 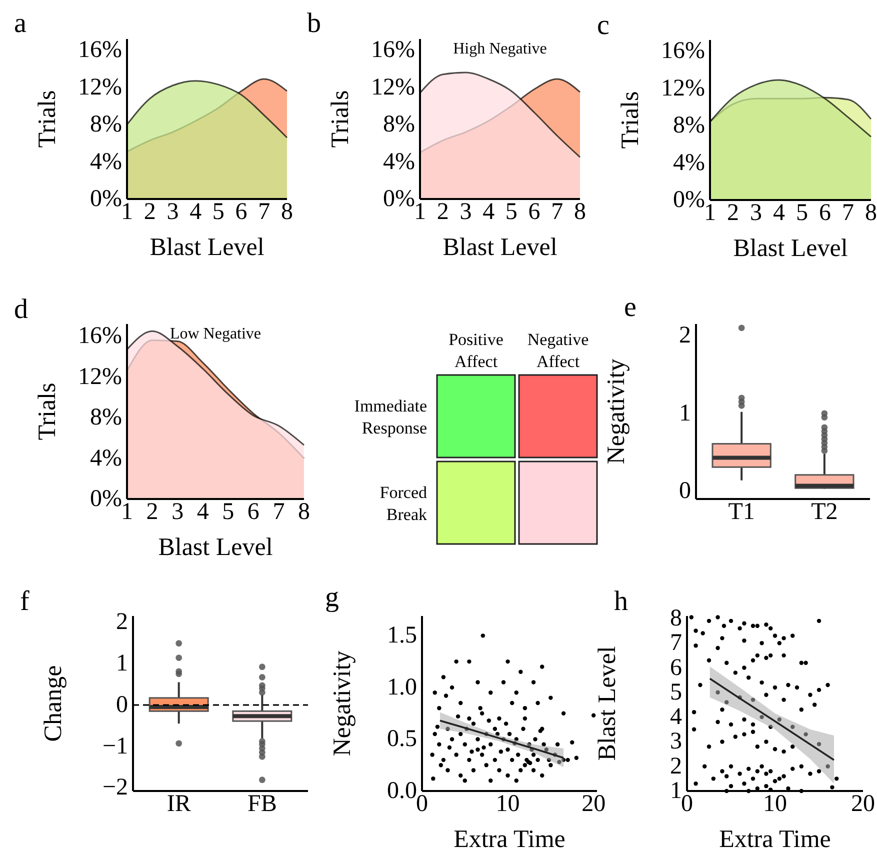 What do you see at coordinates (21, 309) in the screenshot?
I see `chart-title: d` at bounding box center [21, 309].